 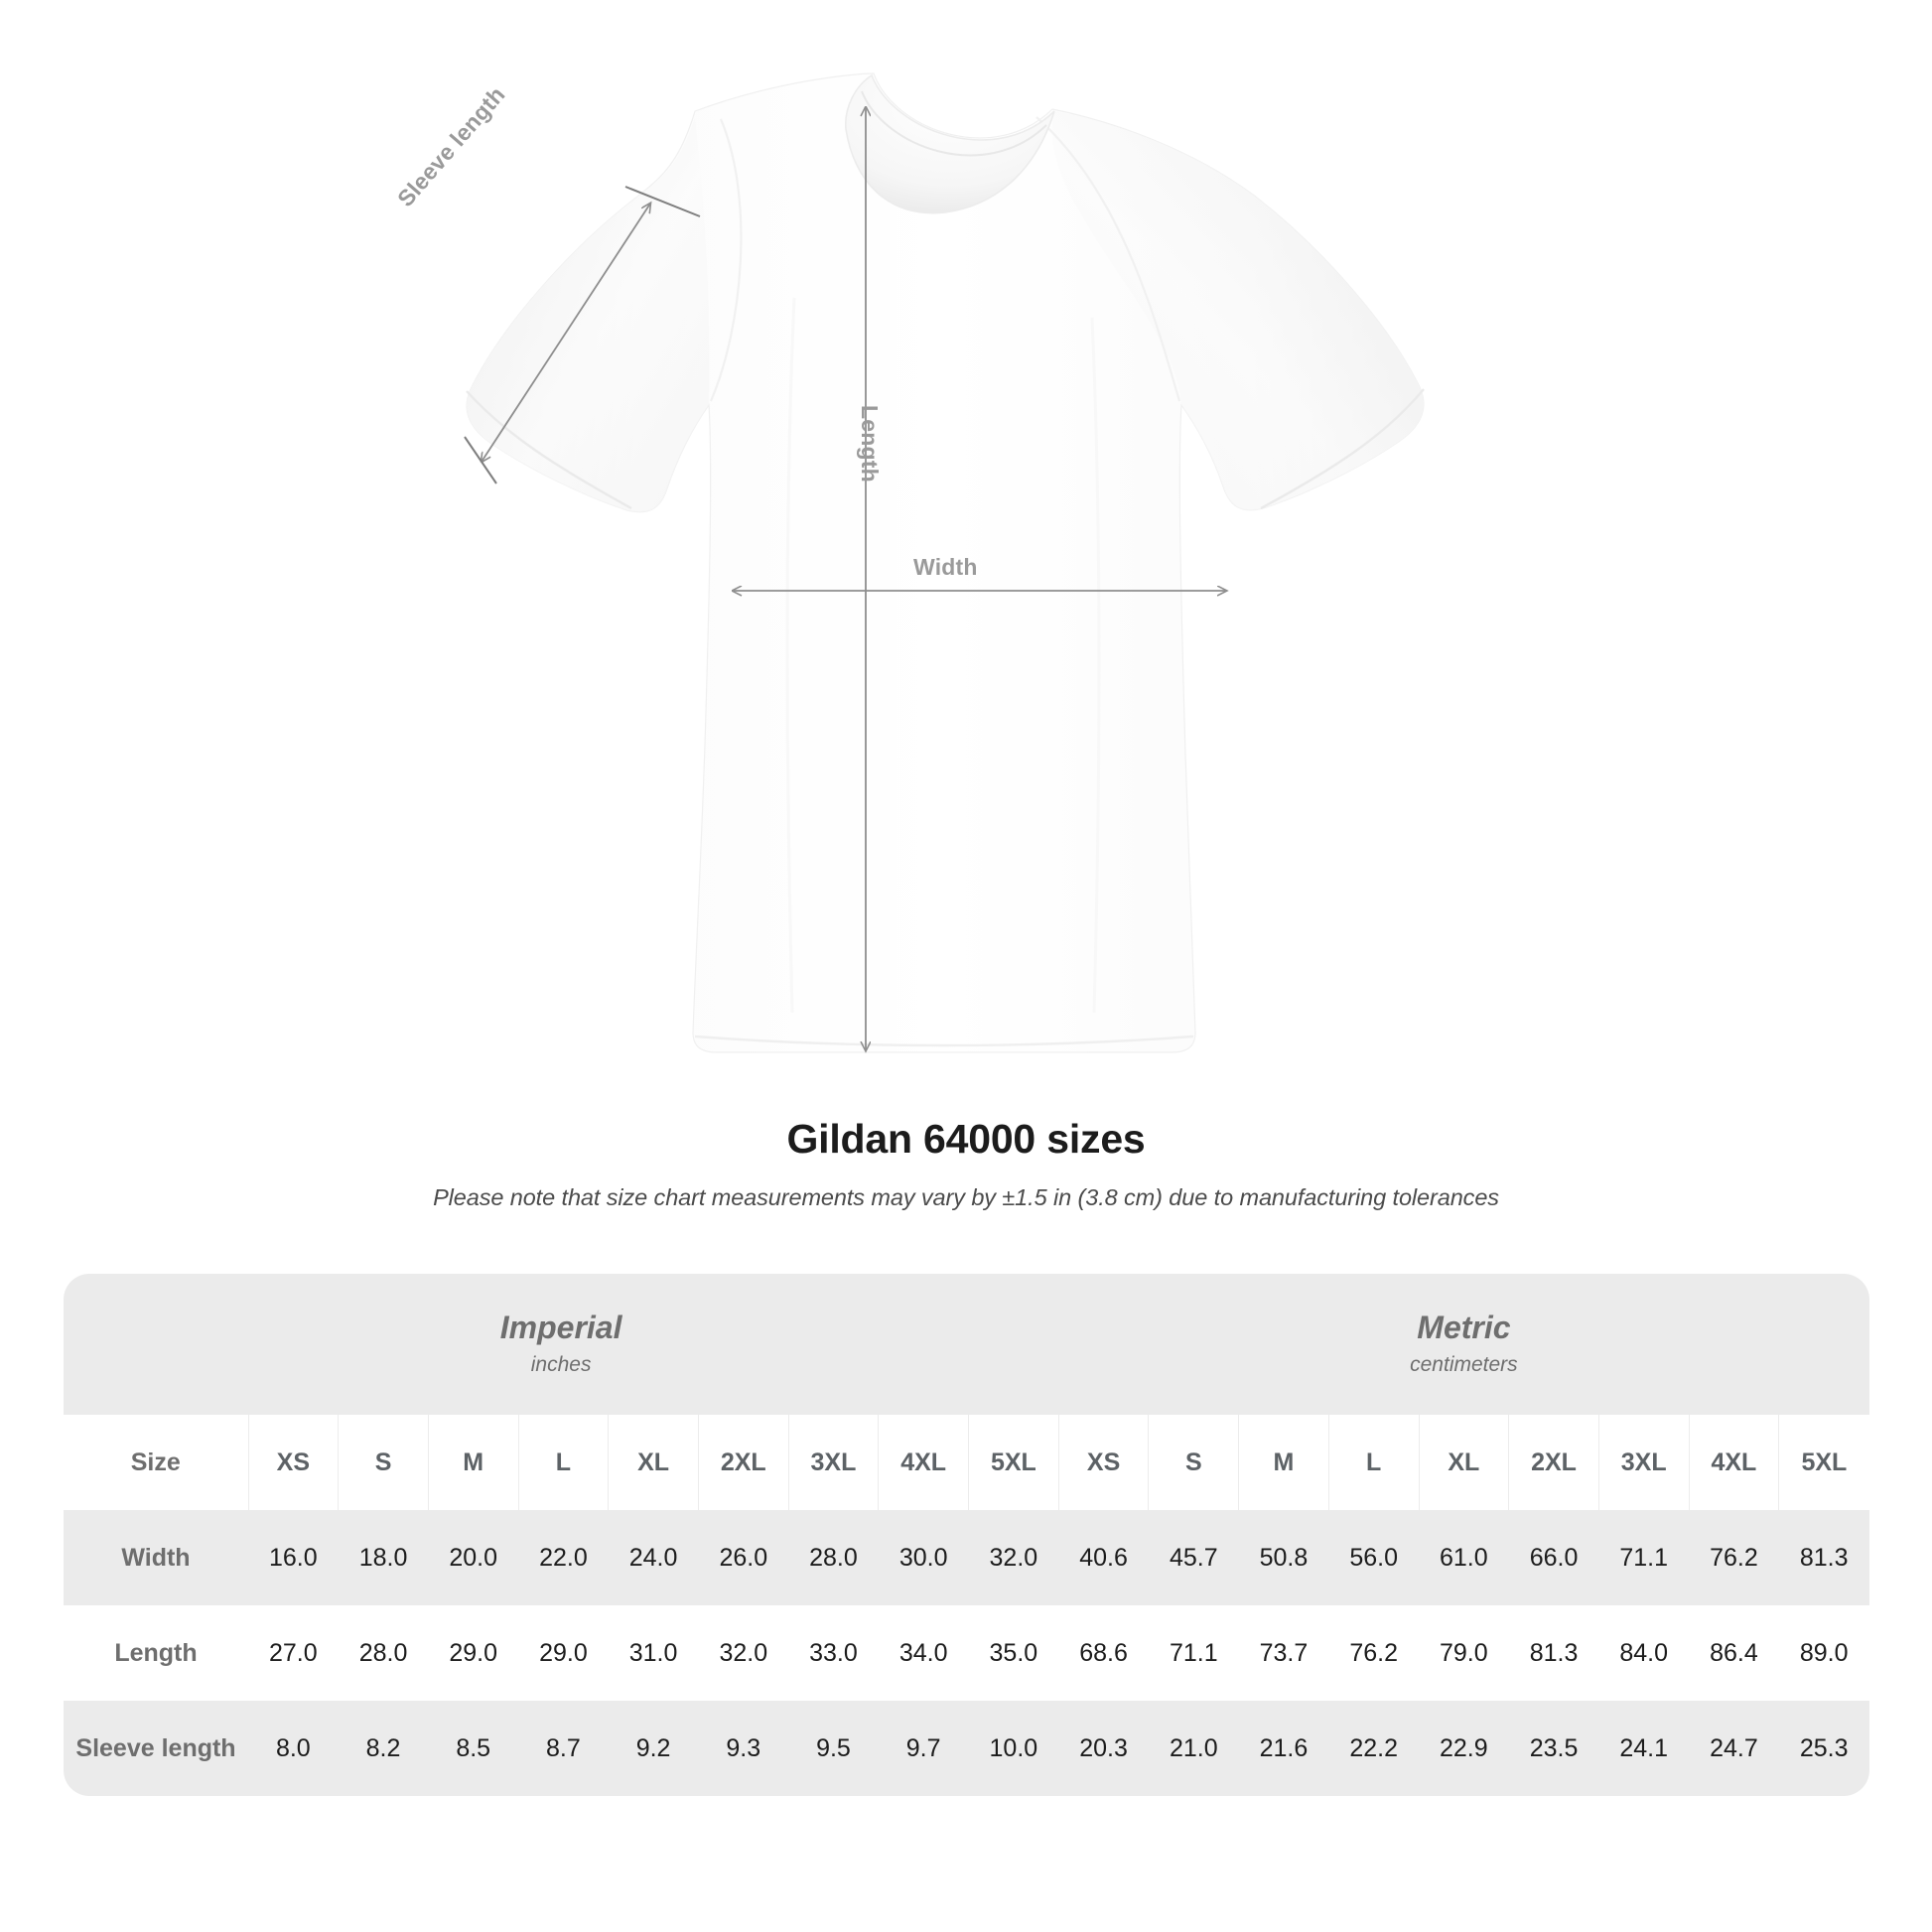 What do you see at coordinates (1734, 1748) in the screenshot?
I see `cell-sleeve-length-metric-4xl: 24.7` at bounding box center [1734, 1748].